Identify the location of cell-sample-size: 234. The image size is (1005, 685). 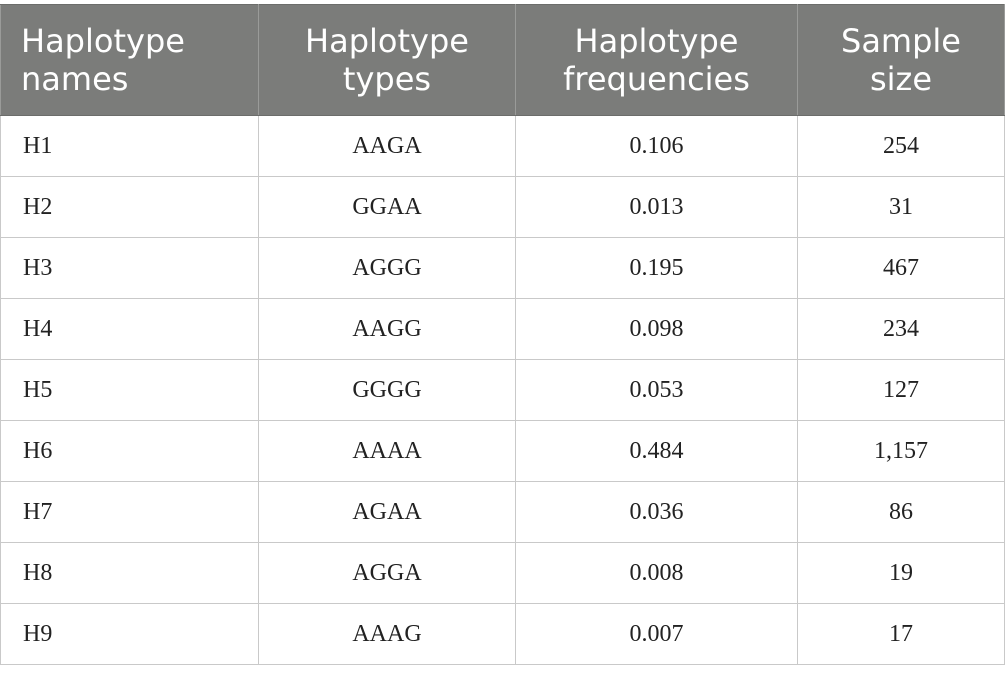
(901, 329).